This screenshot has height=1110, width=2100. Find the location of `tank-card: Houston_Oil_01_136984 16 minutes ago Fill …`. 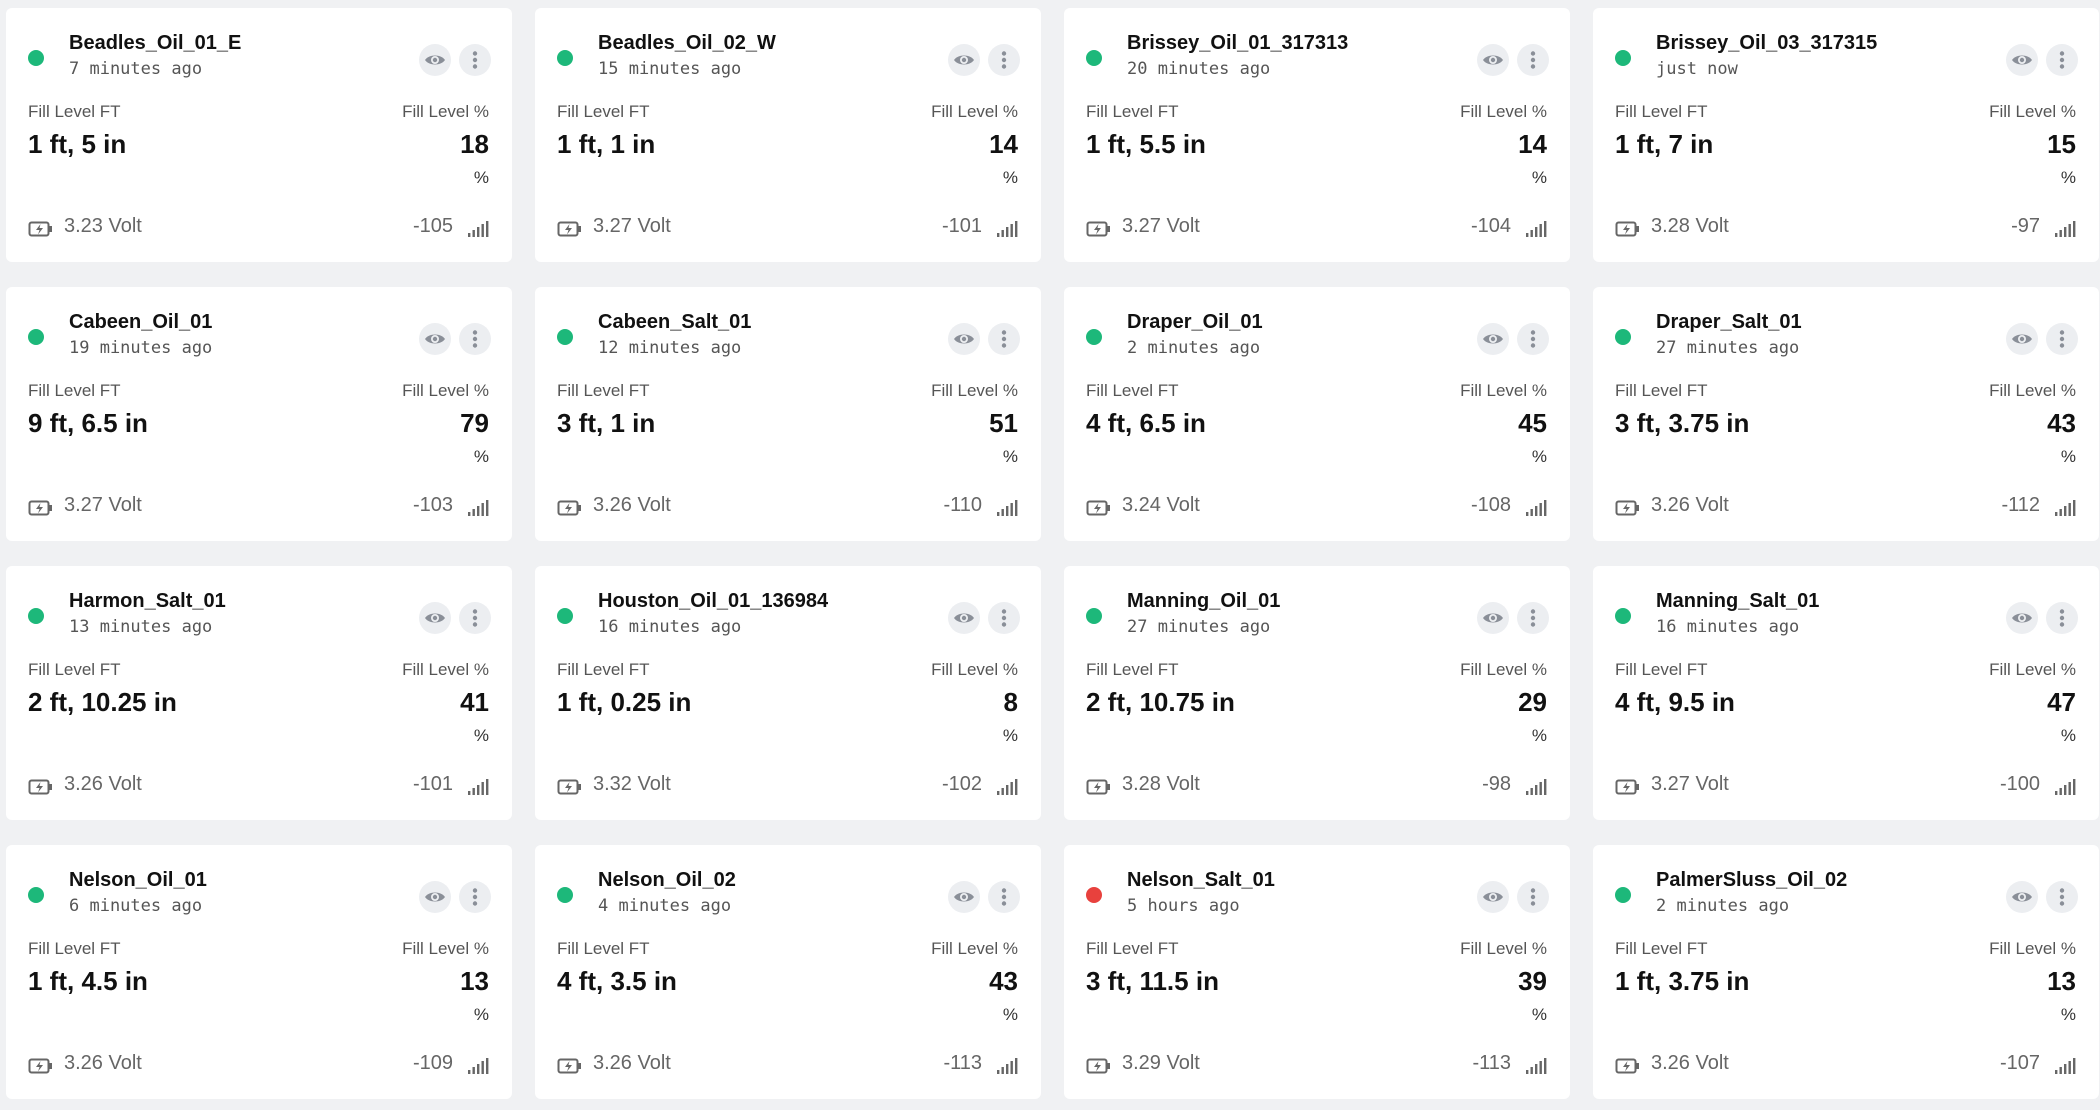

tank-card: Houston_Oil_01_136984 16 minutes ago Fill … is located at coordinates (788, 693).